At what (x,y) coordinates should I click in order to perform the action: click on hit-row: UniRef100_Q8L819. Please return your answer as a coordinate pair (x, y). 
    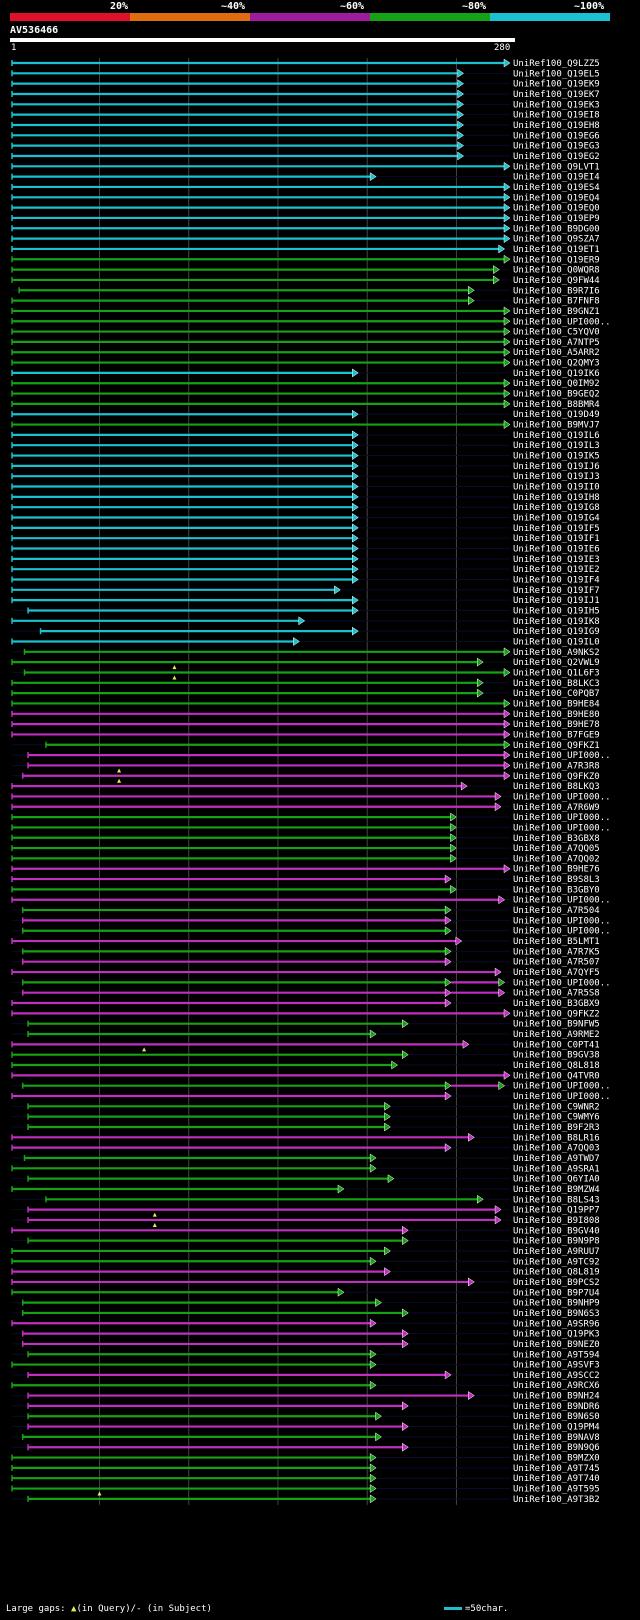
    Looking at the image, I should click on (305, 1272).